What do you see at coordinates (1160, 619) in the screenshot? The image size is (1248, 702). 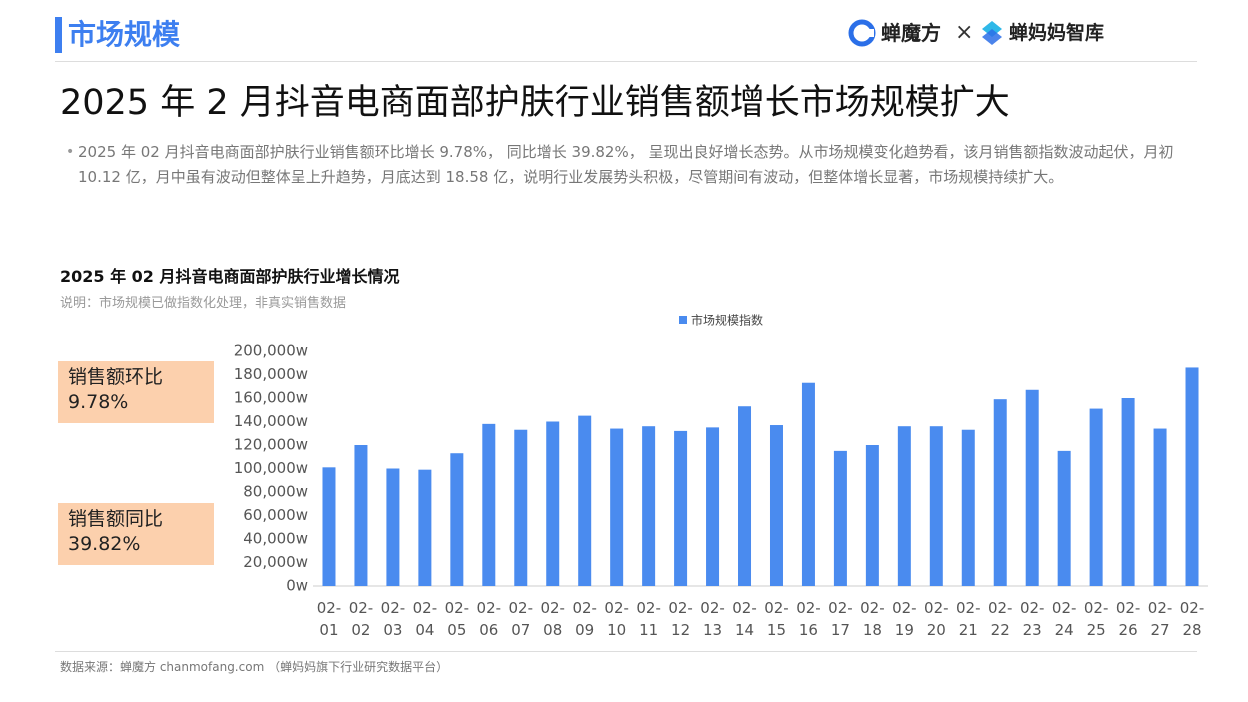 I see `x-tick-label: 02-27` at bounding box center [1160, 619].